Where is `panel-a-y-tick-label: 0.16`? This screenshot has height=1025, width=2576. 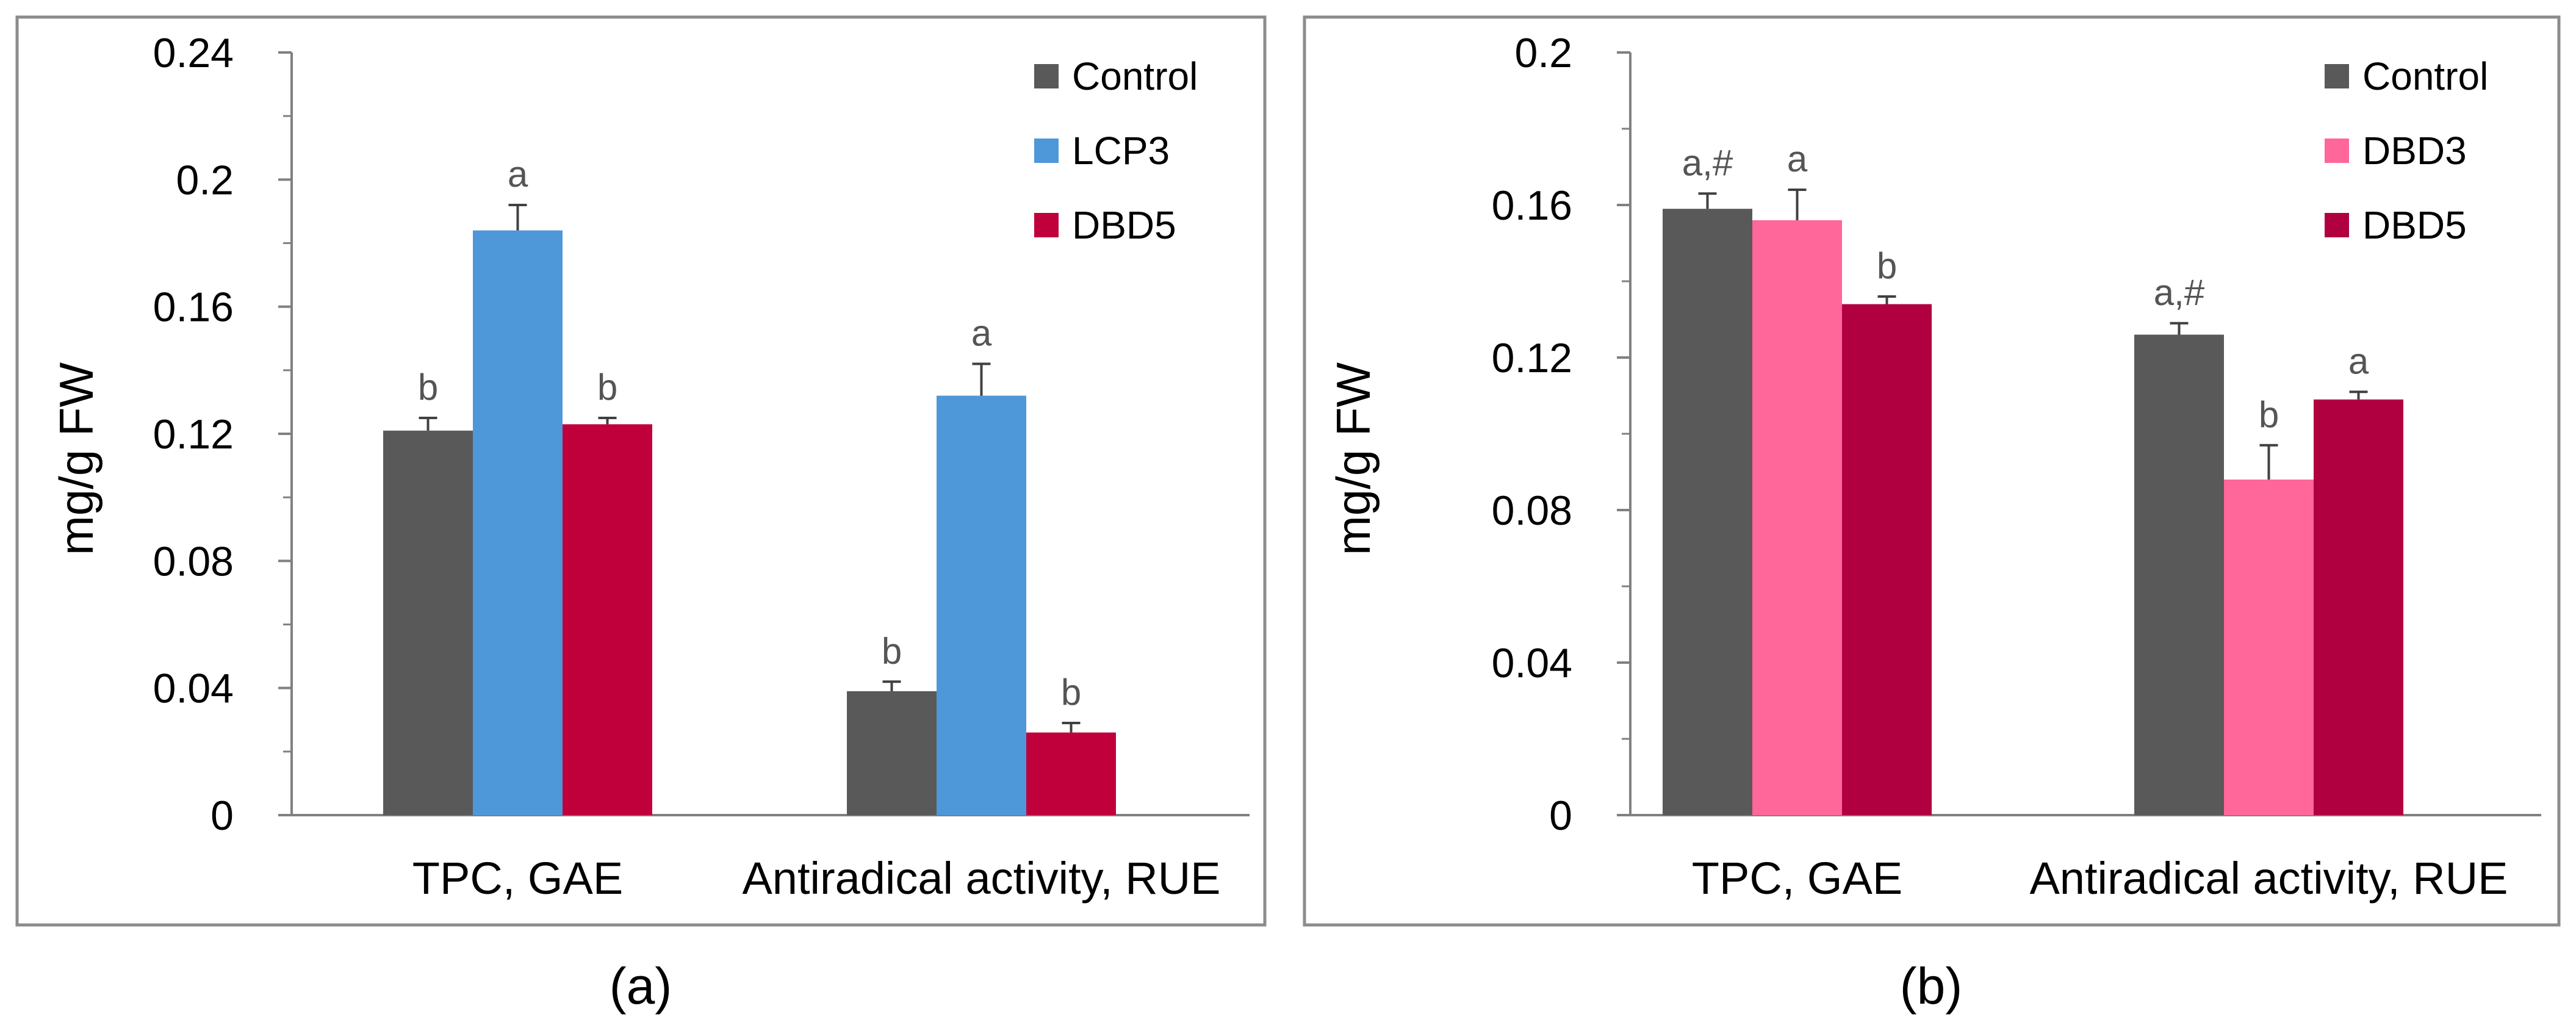
panel-a-y-tick-label: 0.16 is located at coordinates (193, 307).